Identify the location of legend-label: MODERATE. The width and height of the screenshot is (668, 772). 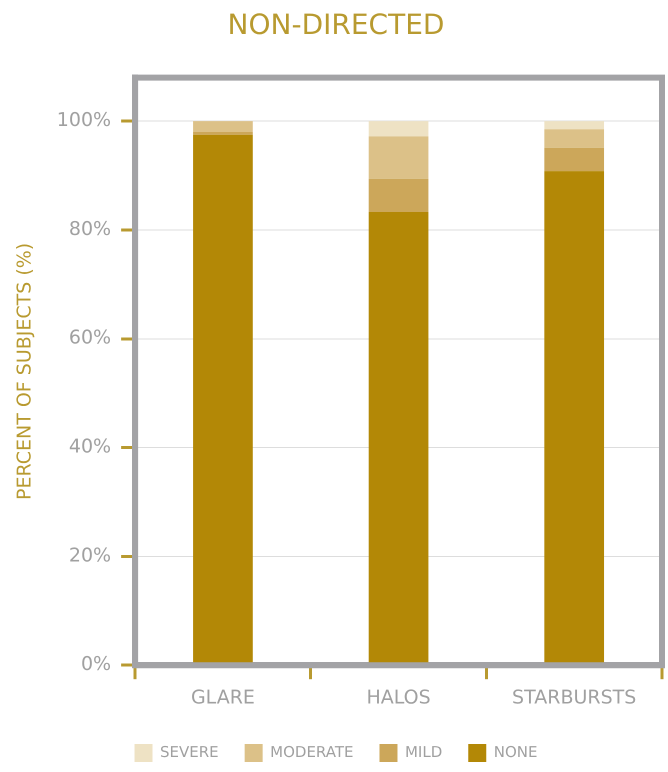
(312, 751).